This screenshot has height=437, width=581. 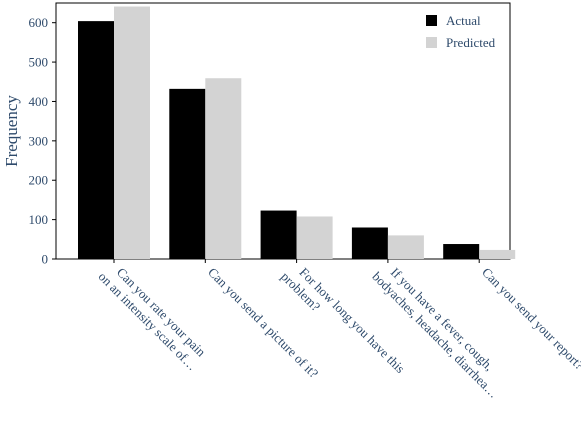 I want to click on y-tick-label: 300, so click(x=39, y=140).